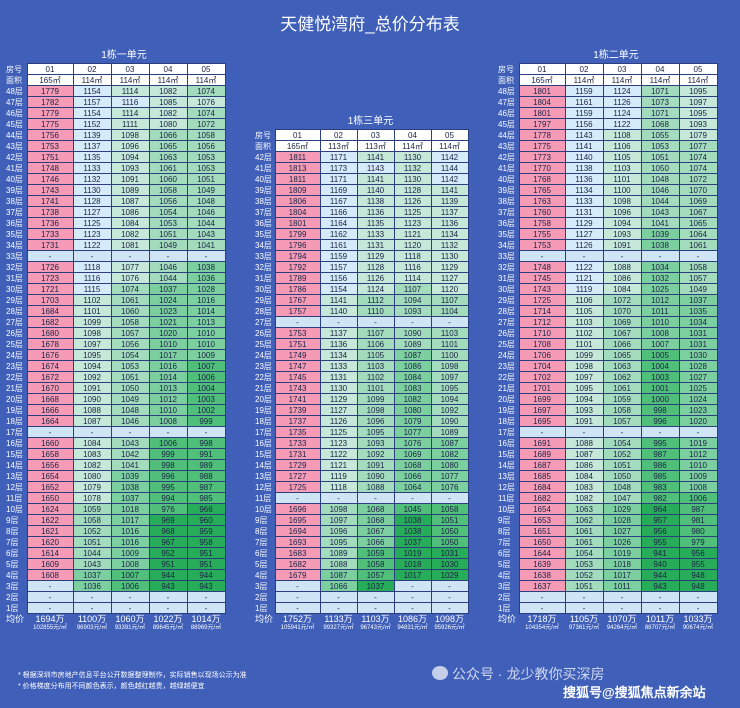  Describe the element at coordinates (361, 432) in the screenshot. I see `table-row: 17层 1735 1125 1095 1077 1089` at that location.